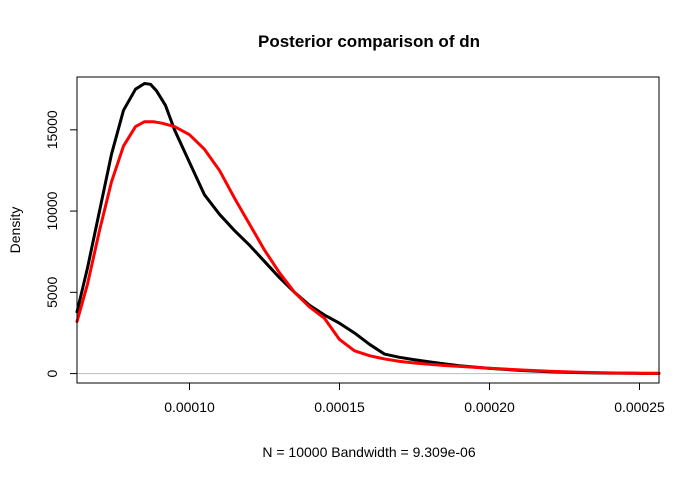 This screenshot has height=480, width=700. What do you see at coordinates (339, 407) in the screenshot?
I see `x-tick-label: 0.00015` at bounding box center [339, 407].